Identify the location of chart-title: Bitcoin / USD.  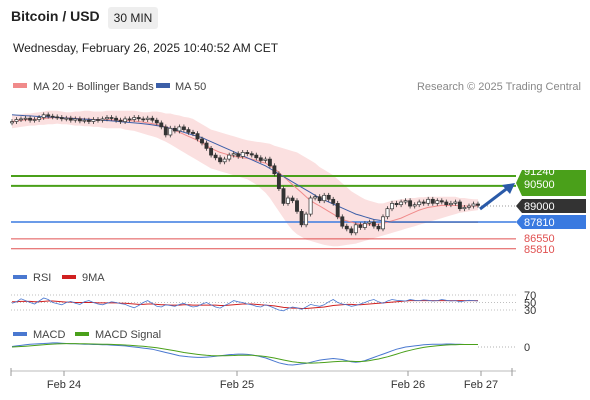
(55, 16).